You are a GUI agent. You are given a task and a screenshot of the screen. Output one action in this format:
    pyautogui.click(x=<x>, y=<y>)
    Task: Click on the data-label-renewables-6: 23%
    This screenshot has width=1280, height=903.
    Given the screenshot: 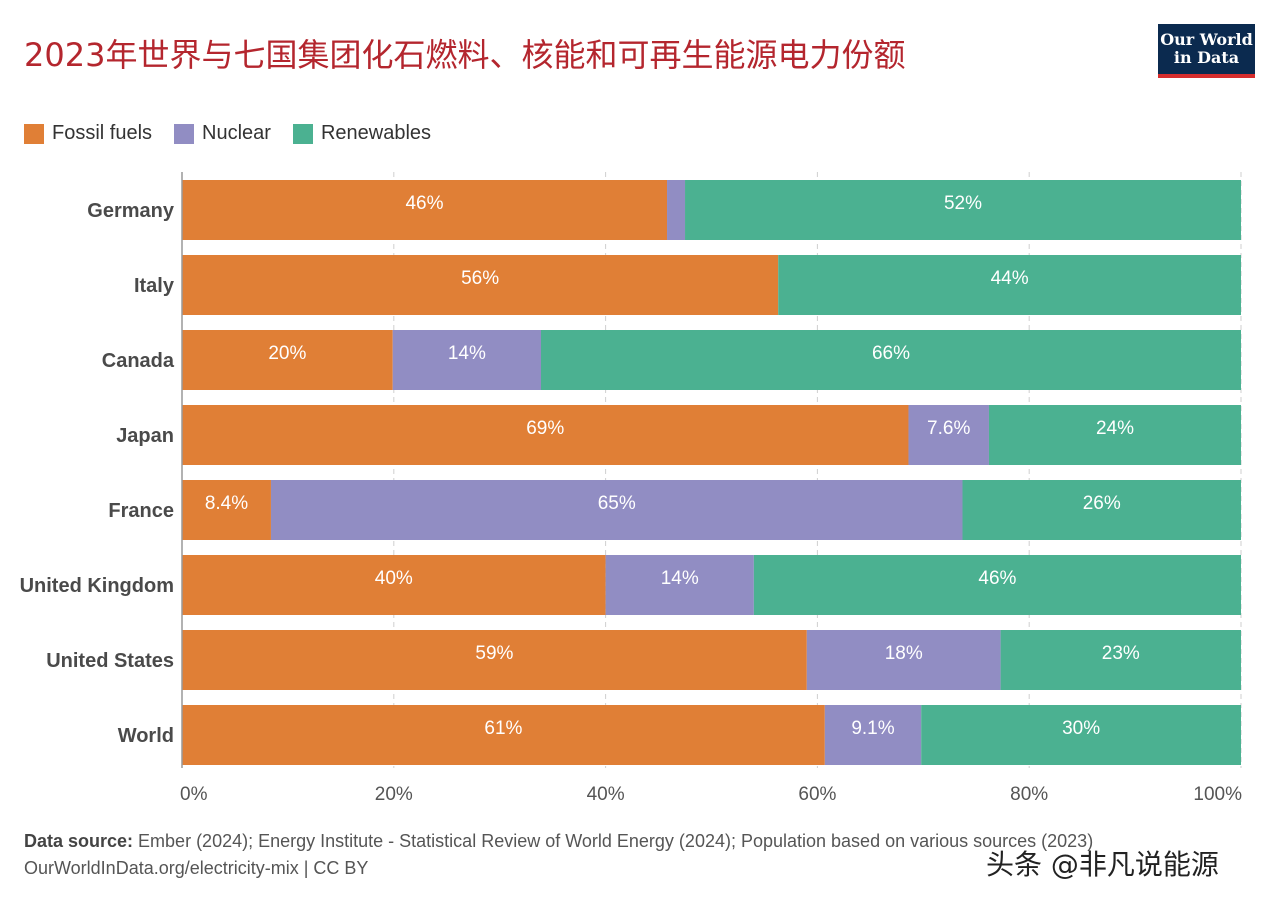 What is the action you would take?
    pyautogui.click(x=1121, y=653)
    